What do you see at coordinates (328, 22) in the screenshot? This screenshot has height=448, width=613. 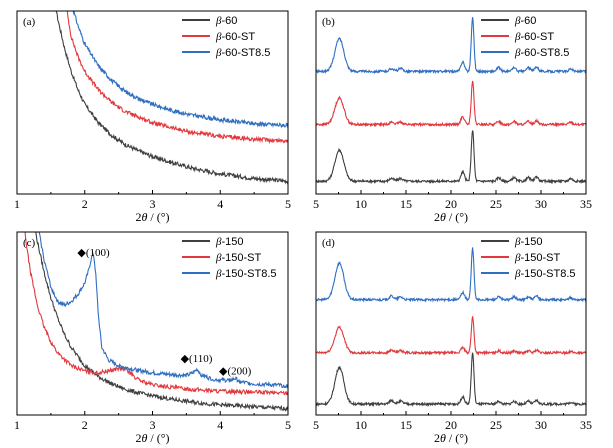 I see `panel-label: (b)` at bounding box center [328, 22].